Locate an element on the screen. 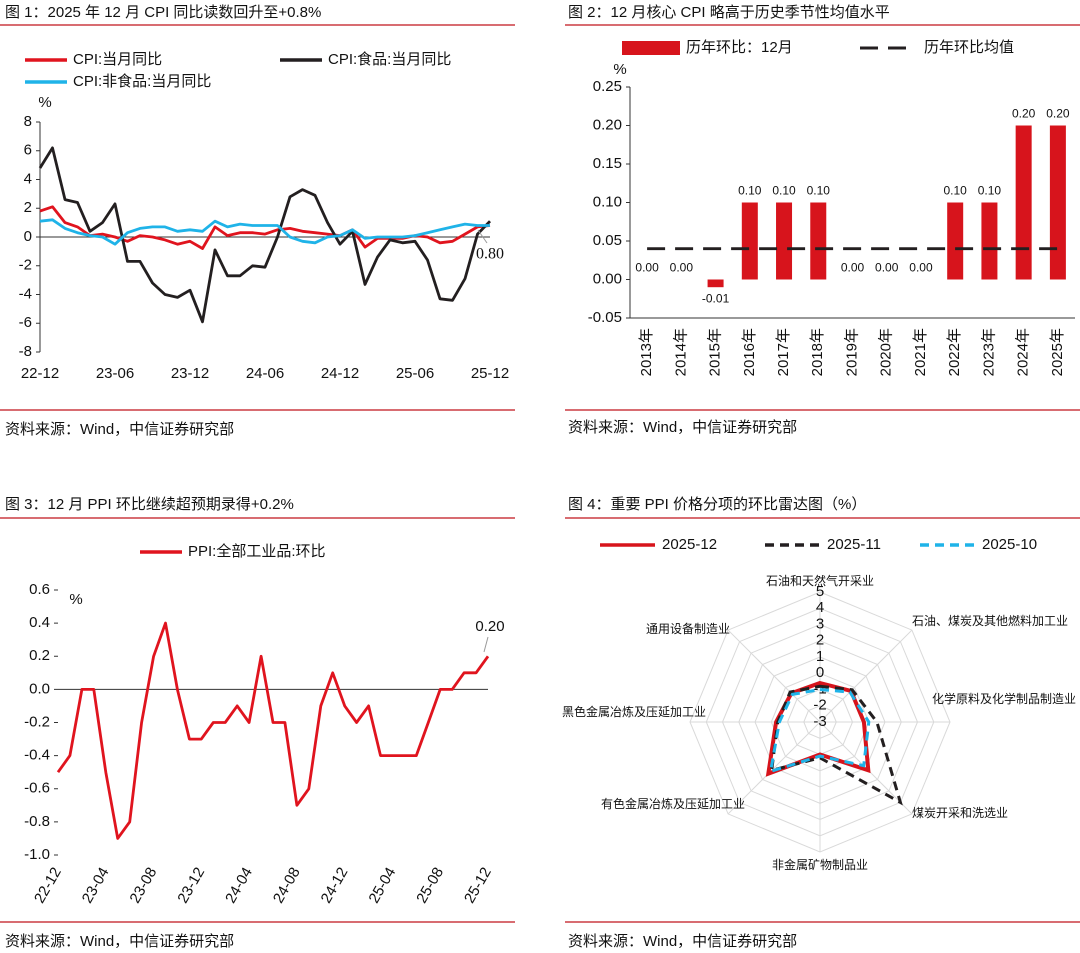  axis-label: 黑色金属冶炼及压延加工业 is located at coordinates (634, 711).